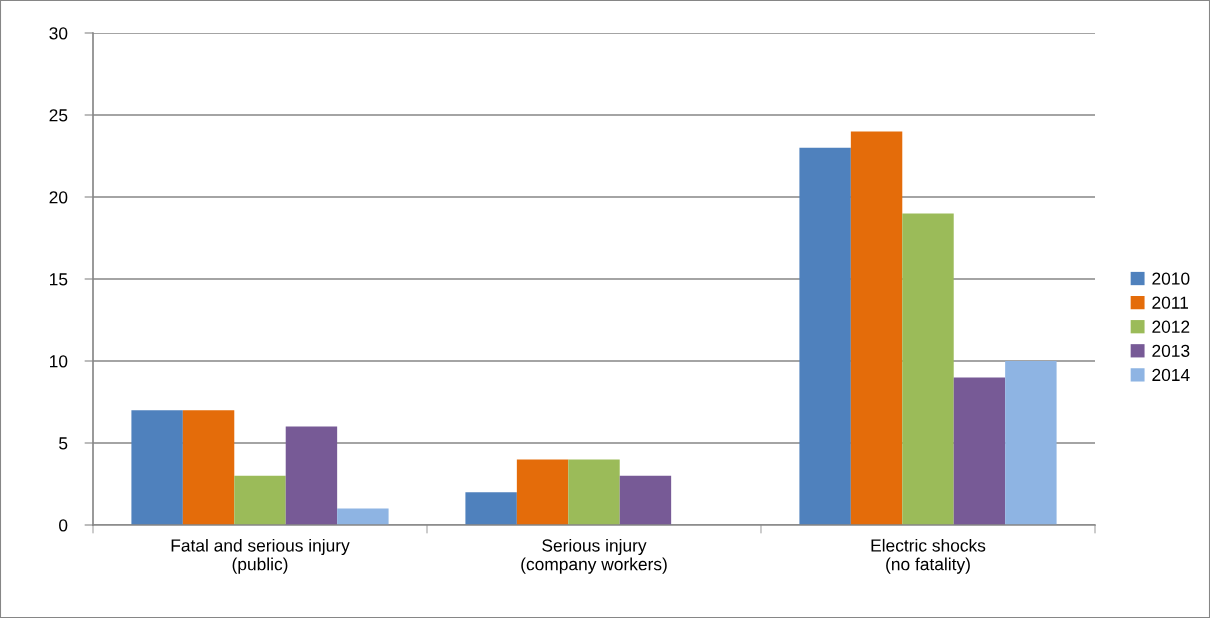 This screenshot has height=618, width=1210. I want to click on legend-label: 2011, so click(1170, 302).